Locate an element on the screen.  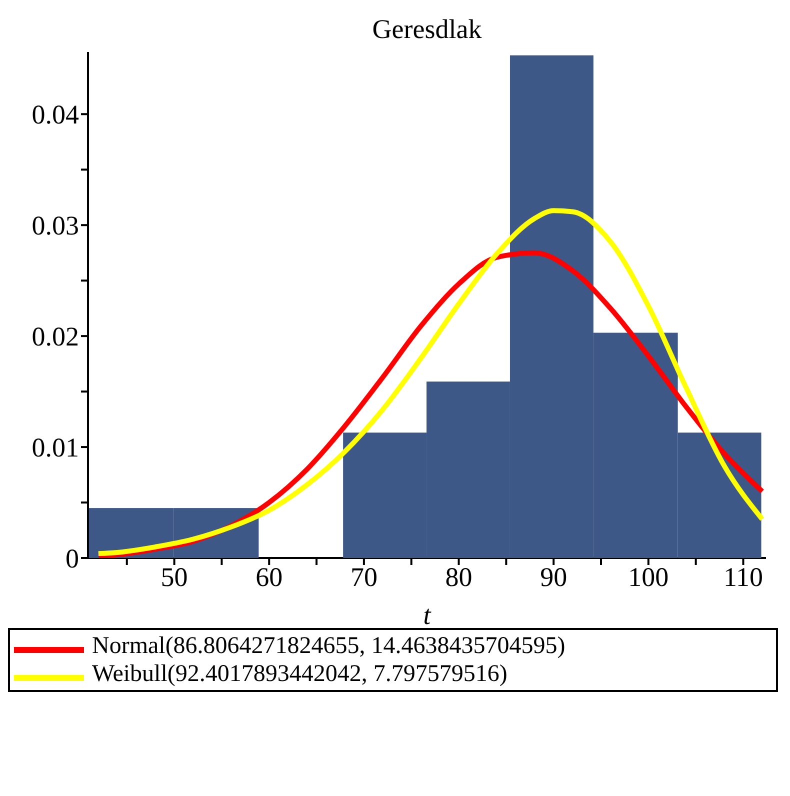
legend-label: Normal(86.8064271824655, 14.4638435704595) is located at coordinates (329, 646).